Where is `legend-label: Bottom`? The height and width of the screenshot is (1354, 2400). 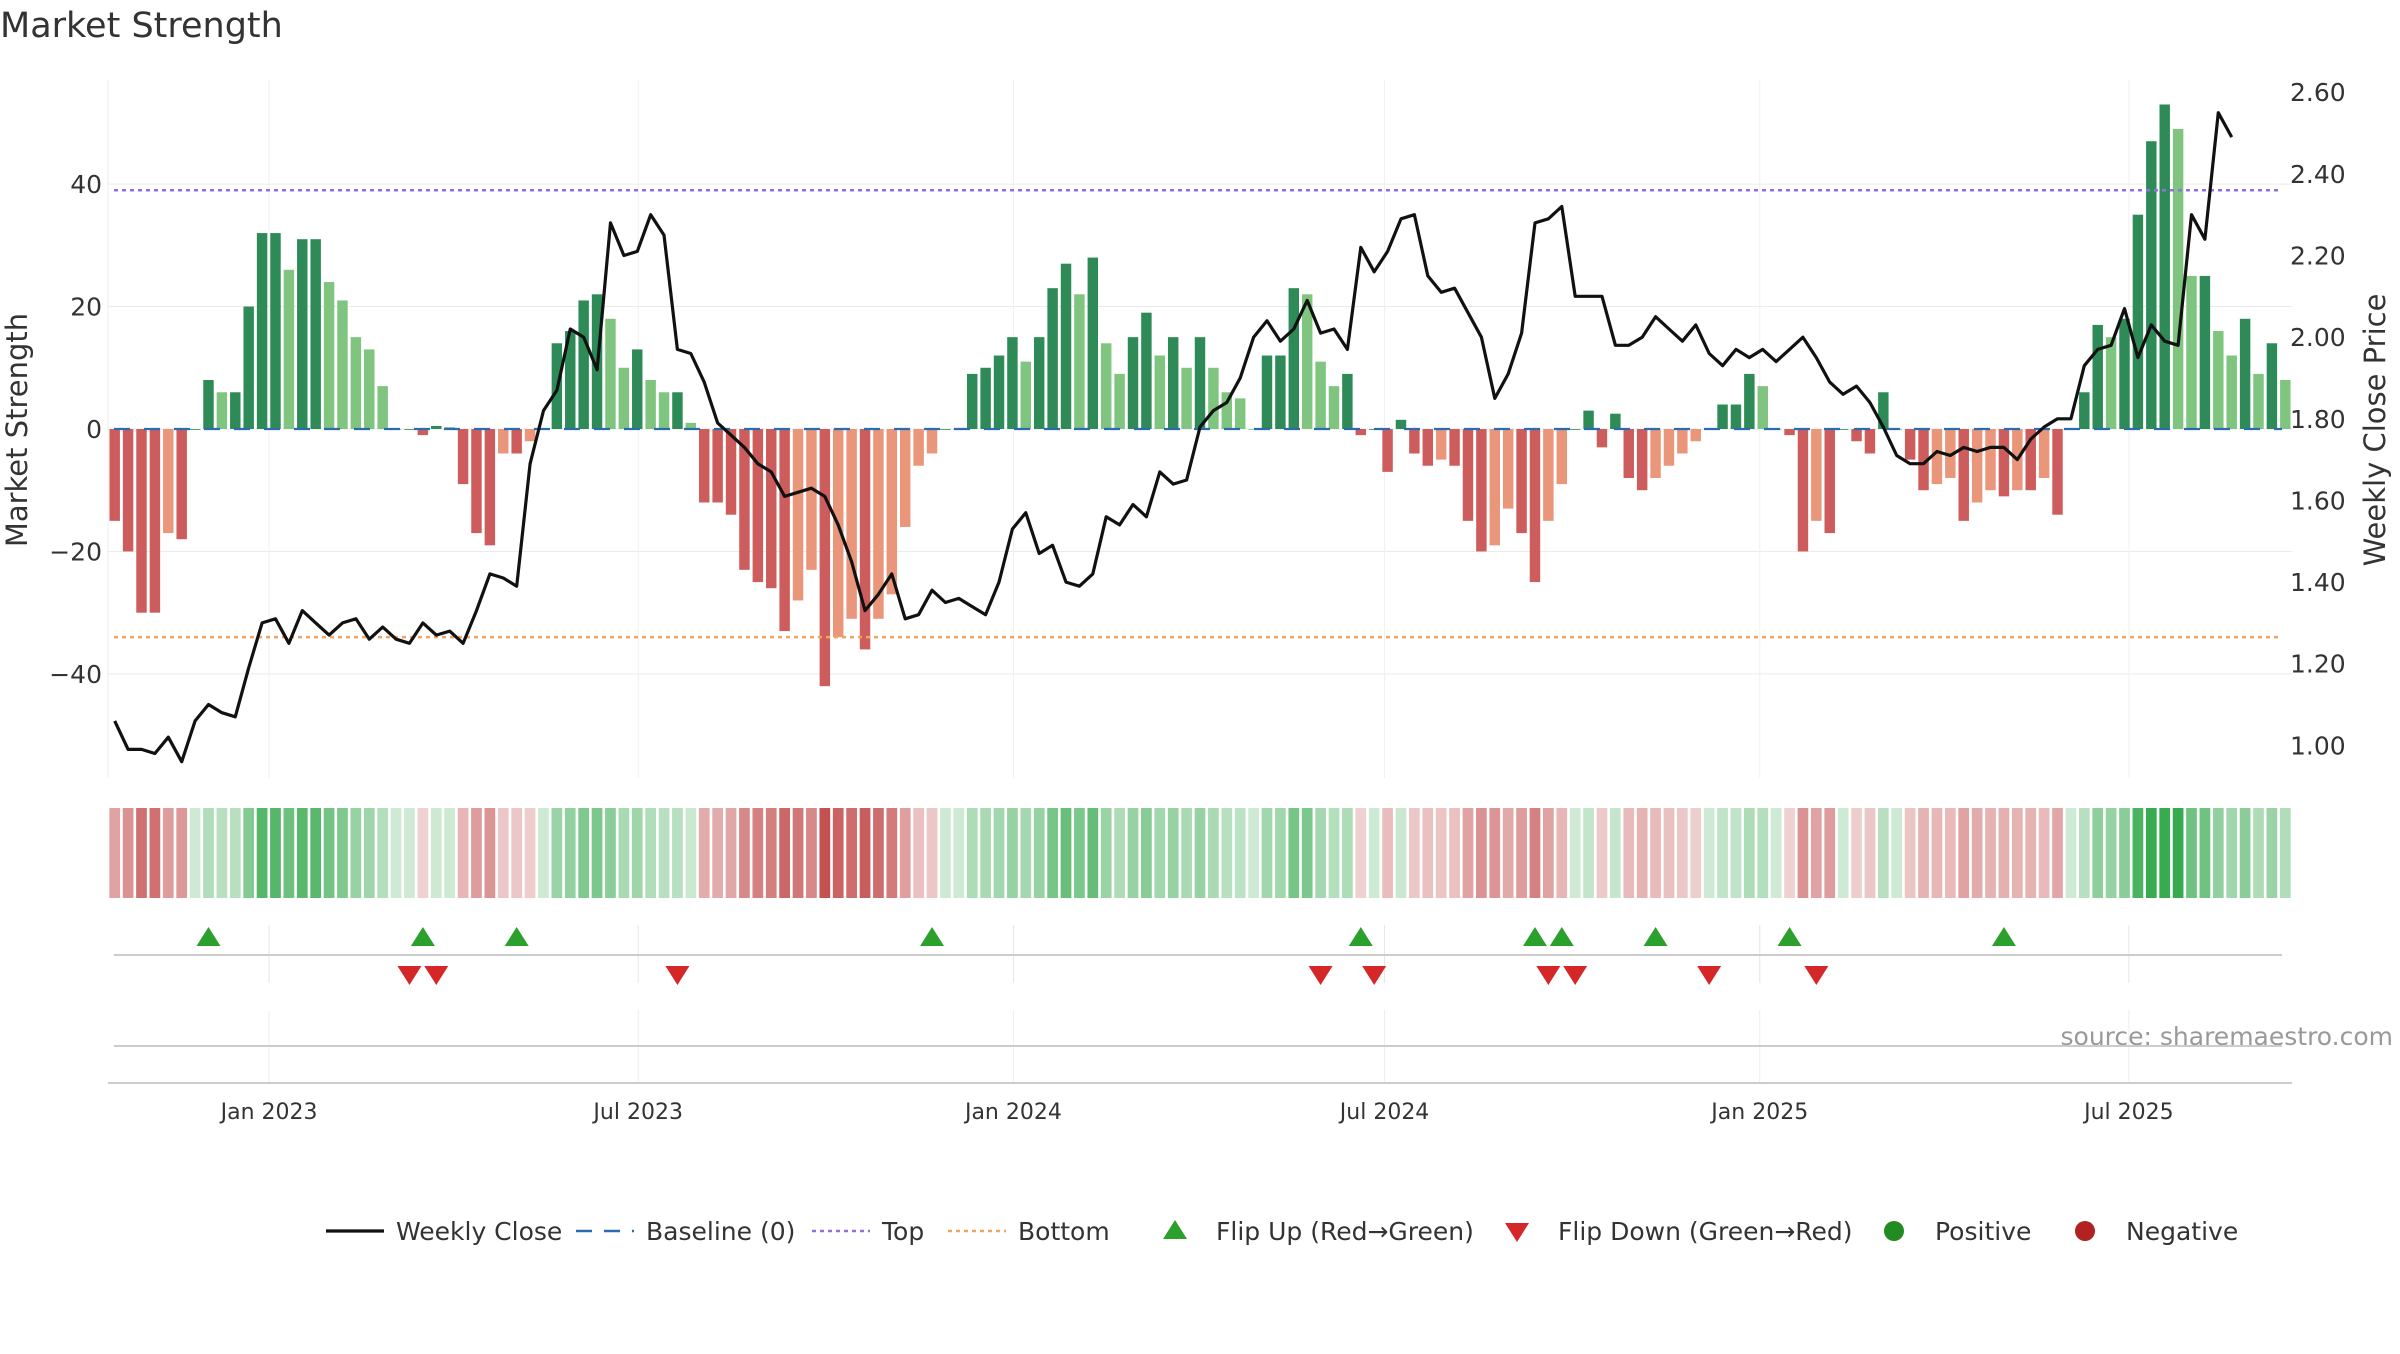 legend-label: Bottom is located at coordinates (1064, 1231).